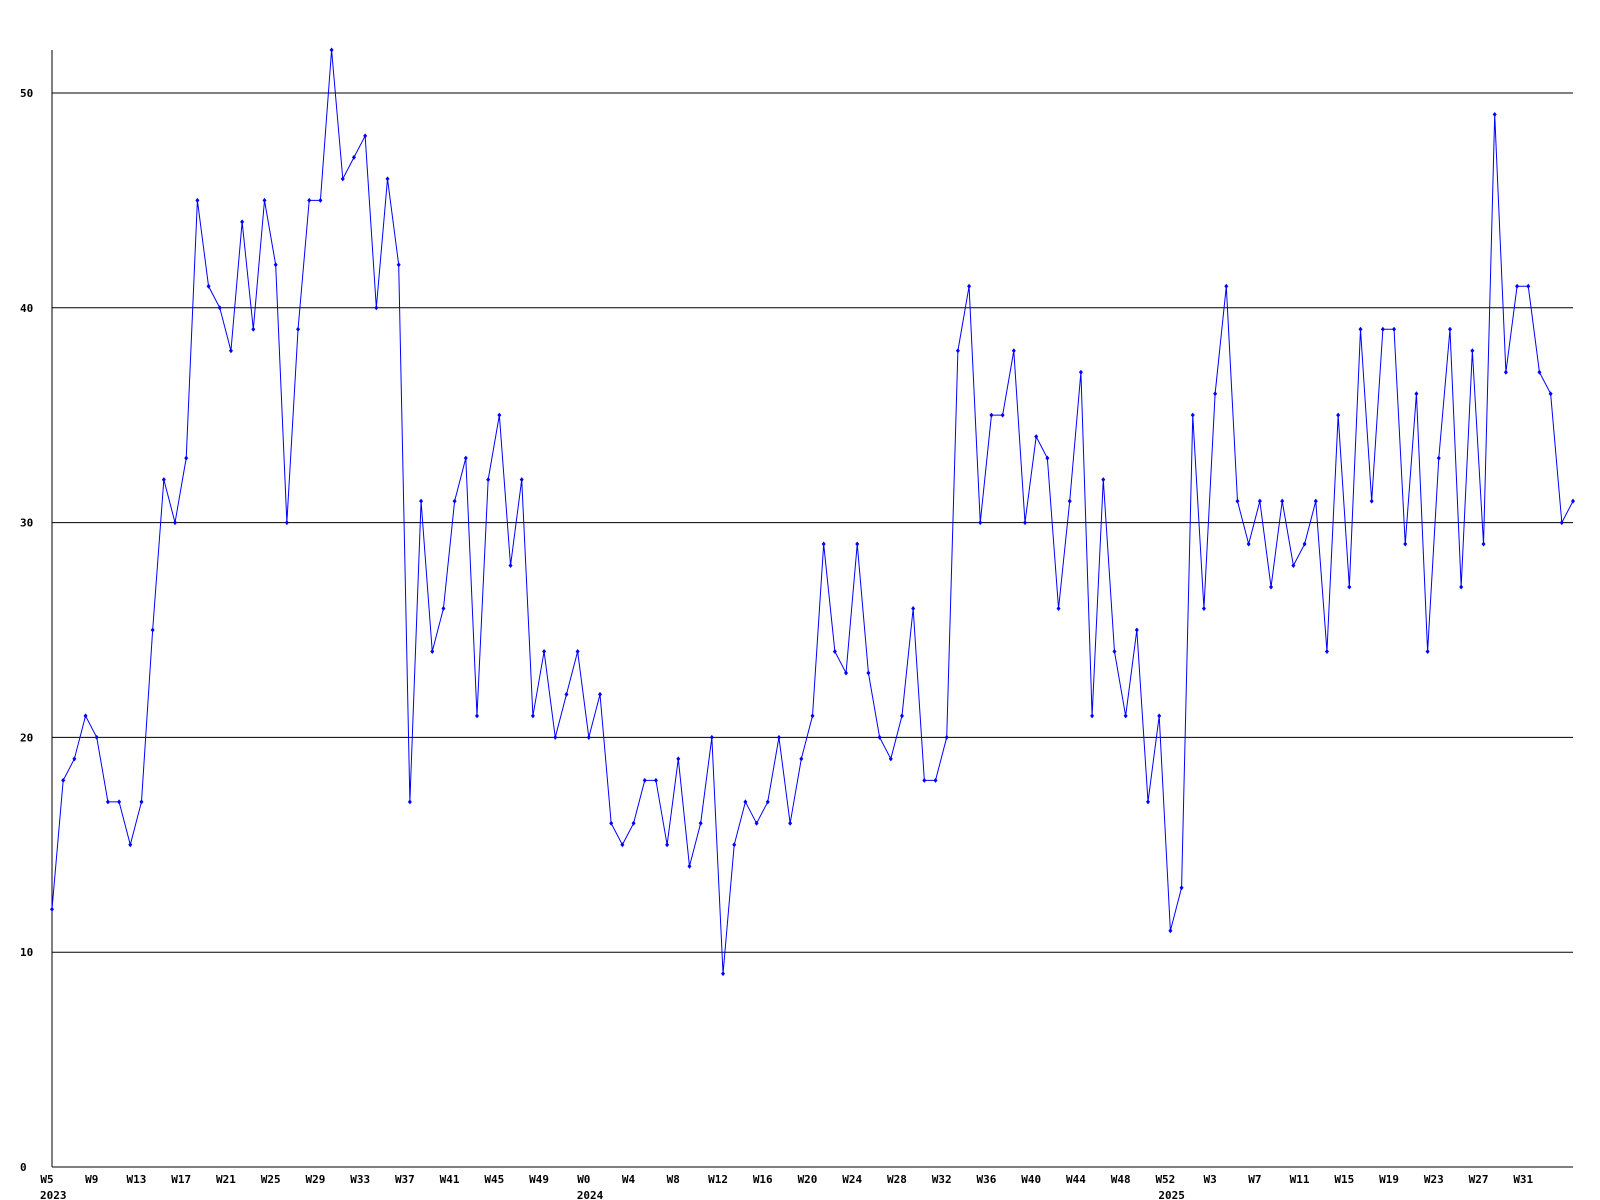 The image size is (1600, 1200). I want to click on x-tick-label: W41, so click(450, 1179).